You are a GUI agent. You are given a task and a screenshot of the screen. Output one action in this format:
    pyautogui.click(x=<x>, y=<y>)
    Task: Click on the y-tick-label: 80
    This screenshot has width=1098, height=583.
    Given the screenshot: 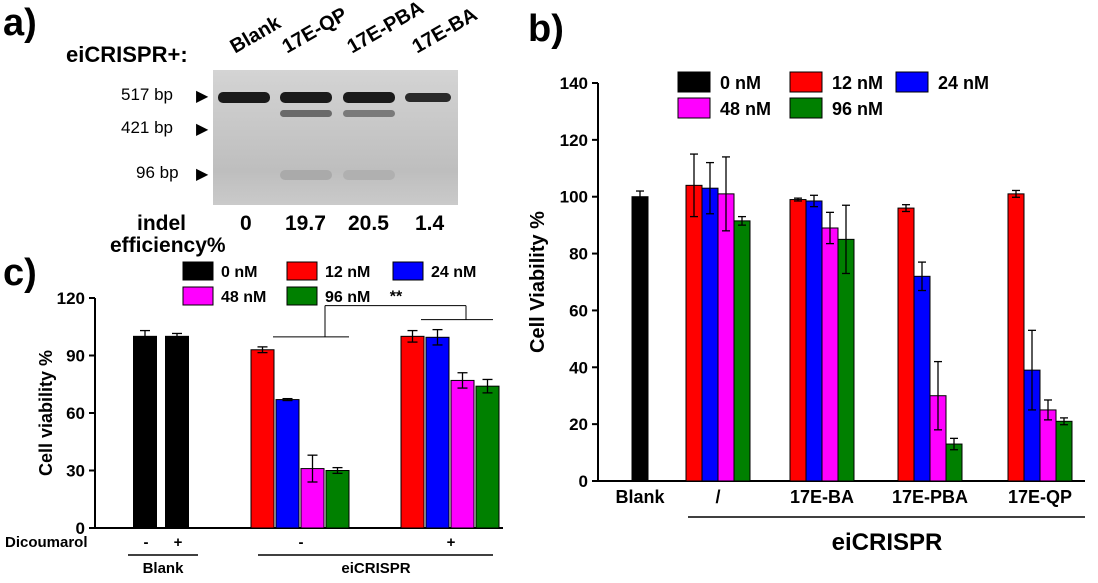 What is the action you would take?
    pyautogui.click(x=578, y=254)
    